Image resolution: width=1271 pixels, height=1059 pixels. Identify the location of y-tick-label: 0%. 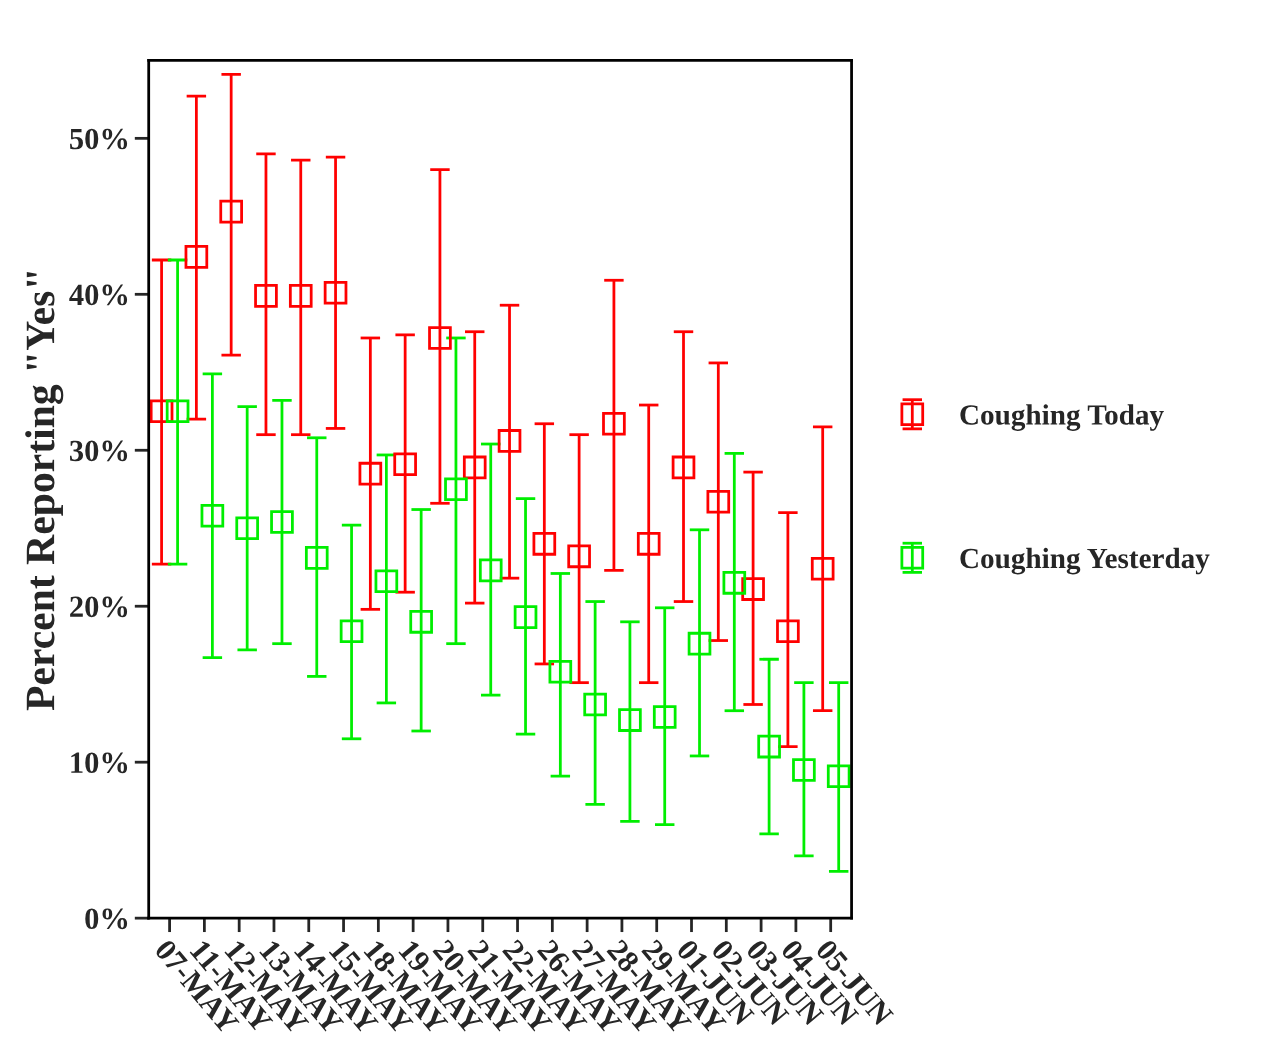
(106, 919).